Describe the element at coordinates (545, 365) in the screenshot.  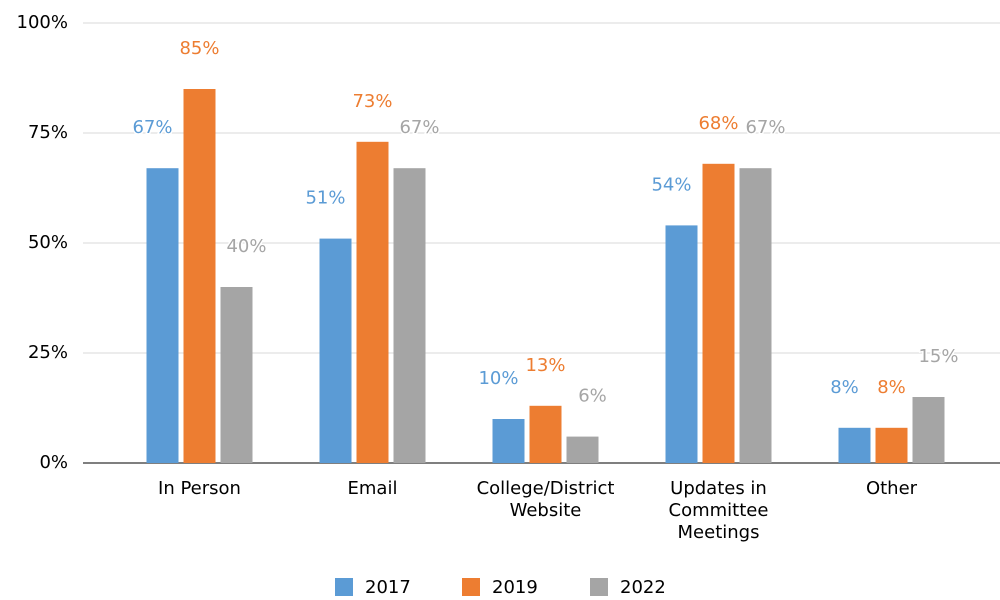
I see `data-label: 13%` at that location.